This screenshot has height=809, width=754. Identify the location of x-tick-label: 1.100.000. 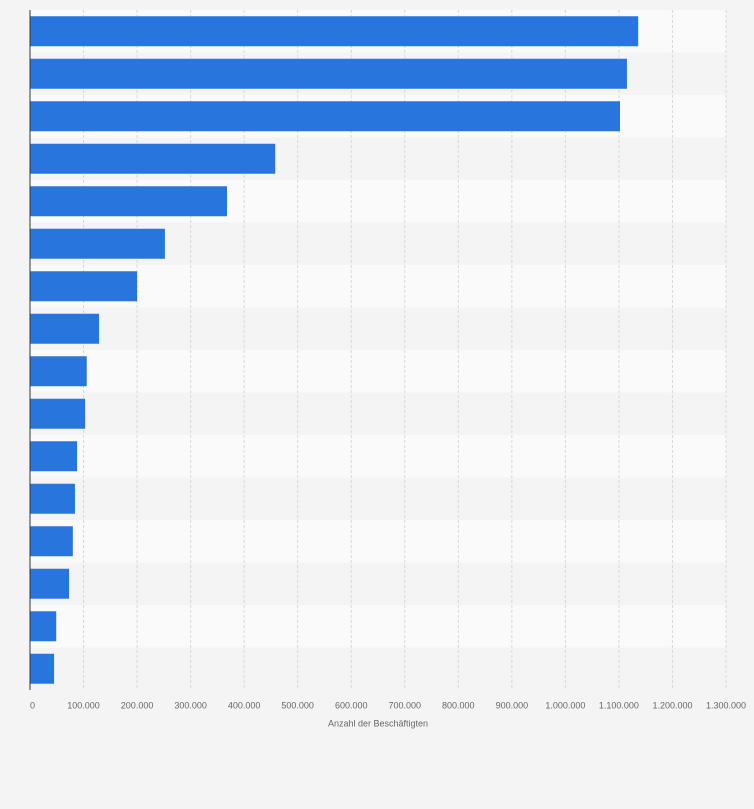
(619, 705).